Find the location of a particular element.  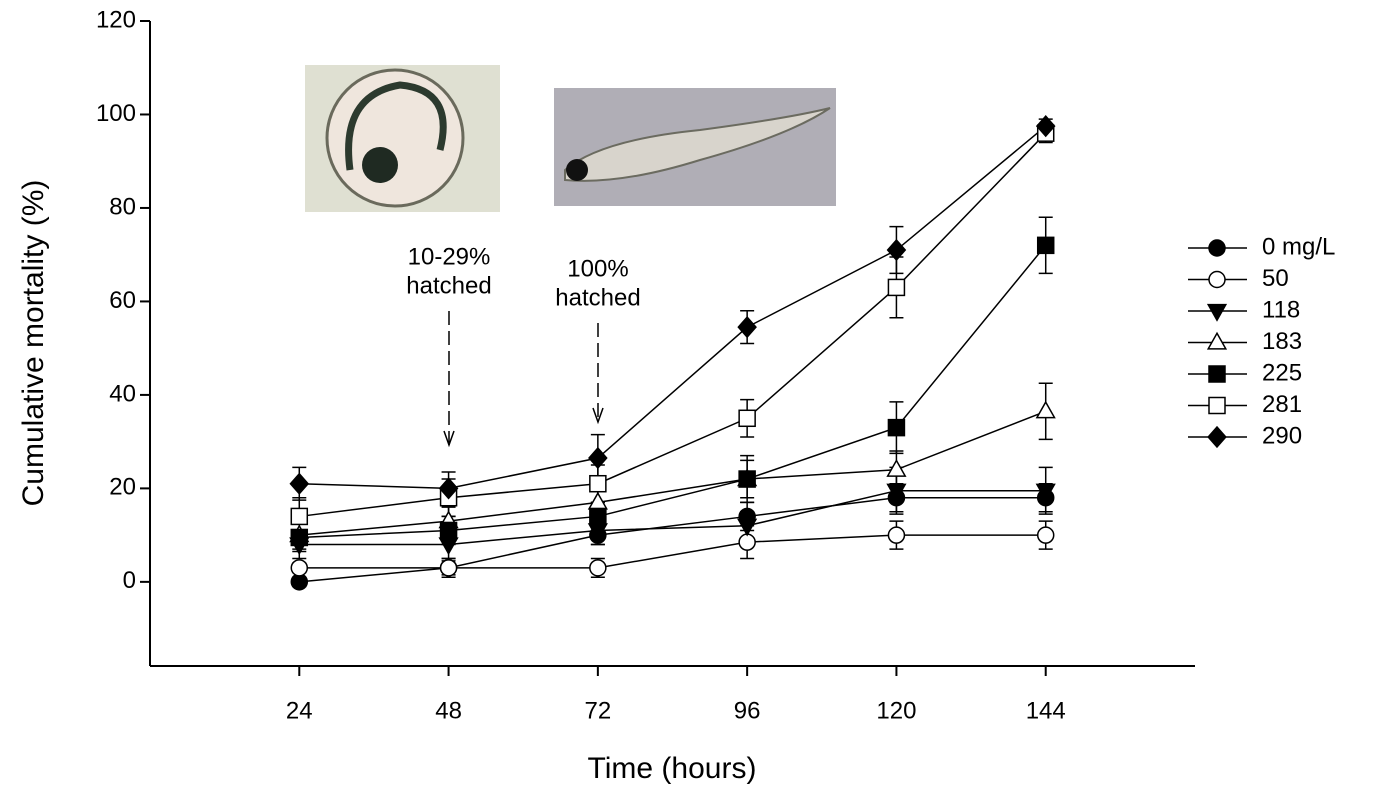

x-tick-label: 96 is located at coordinates (747, 710).